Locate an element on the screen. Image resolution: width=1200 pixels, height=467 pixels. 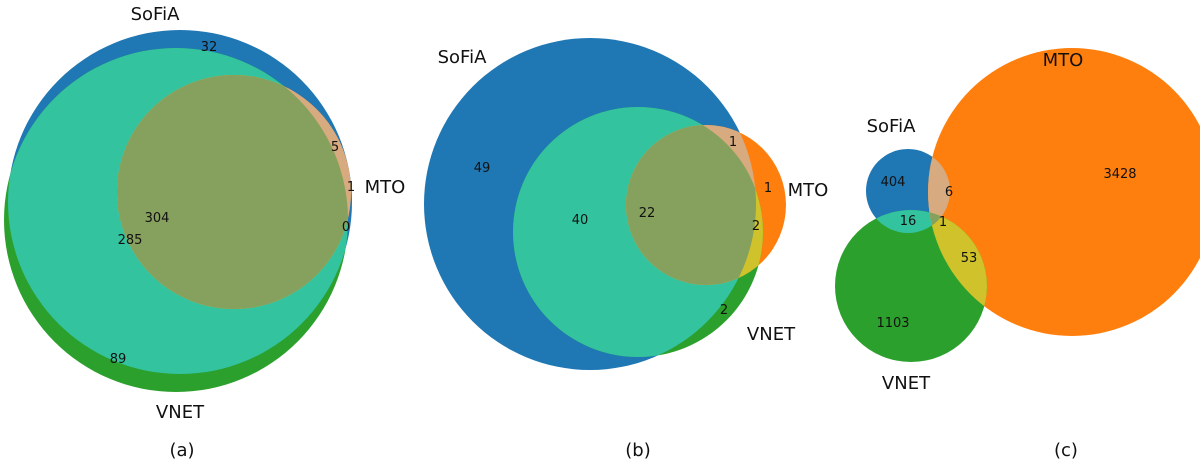
count-sofia-only: 404 is located at coordinates (893, 182).